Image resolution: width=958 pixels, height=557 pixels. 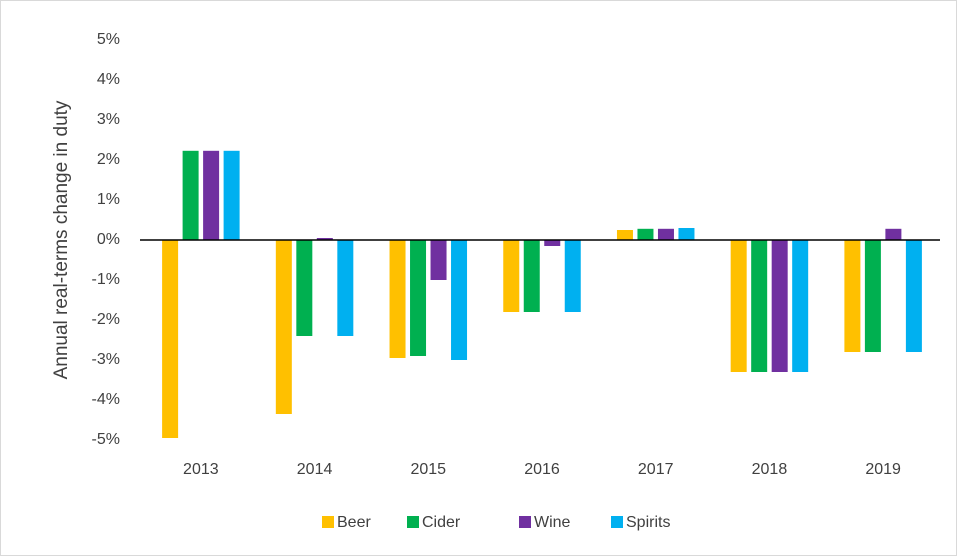 I want to click on y-tick-label: 0%, so click(x=108, y=239).